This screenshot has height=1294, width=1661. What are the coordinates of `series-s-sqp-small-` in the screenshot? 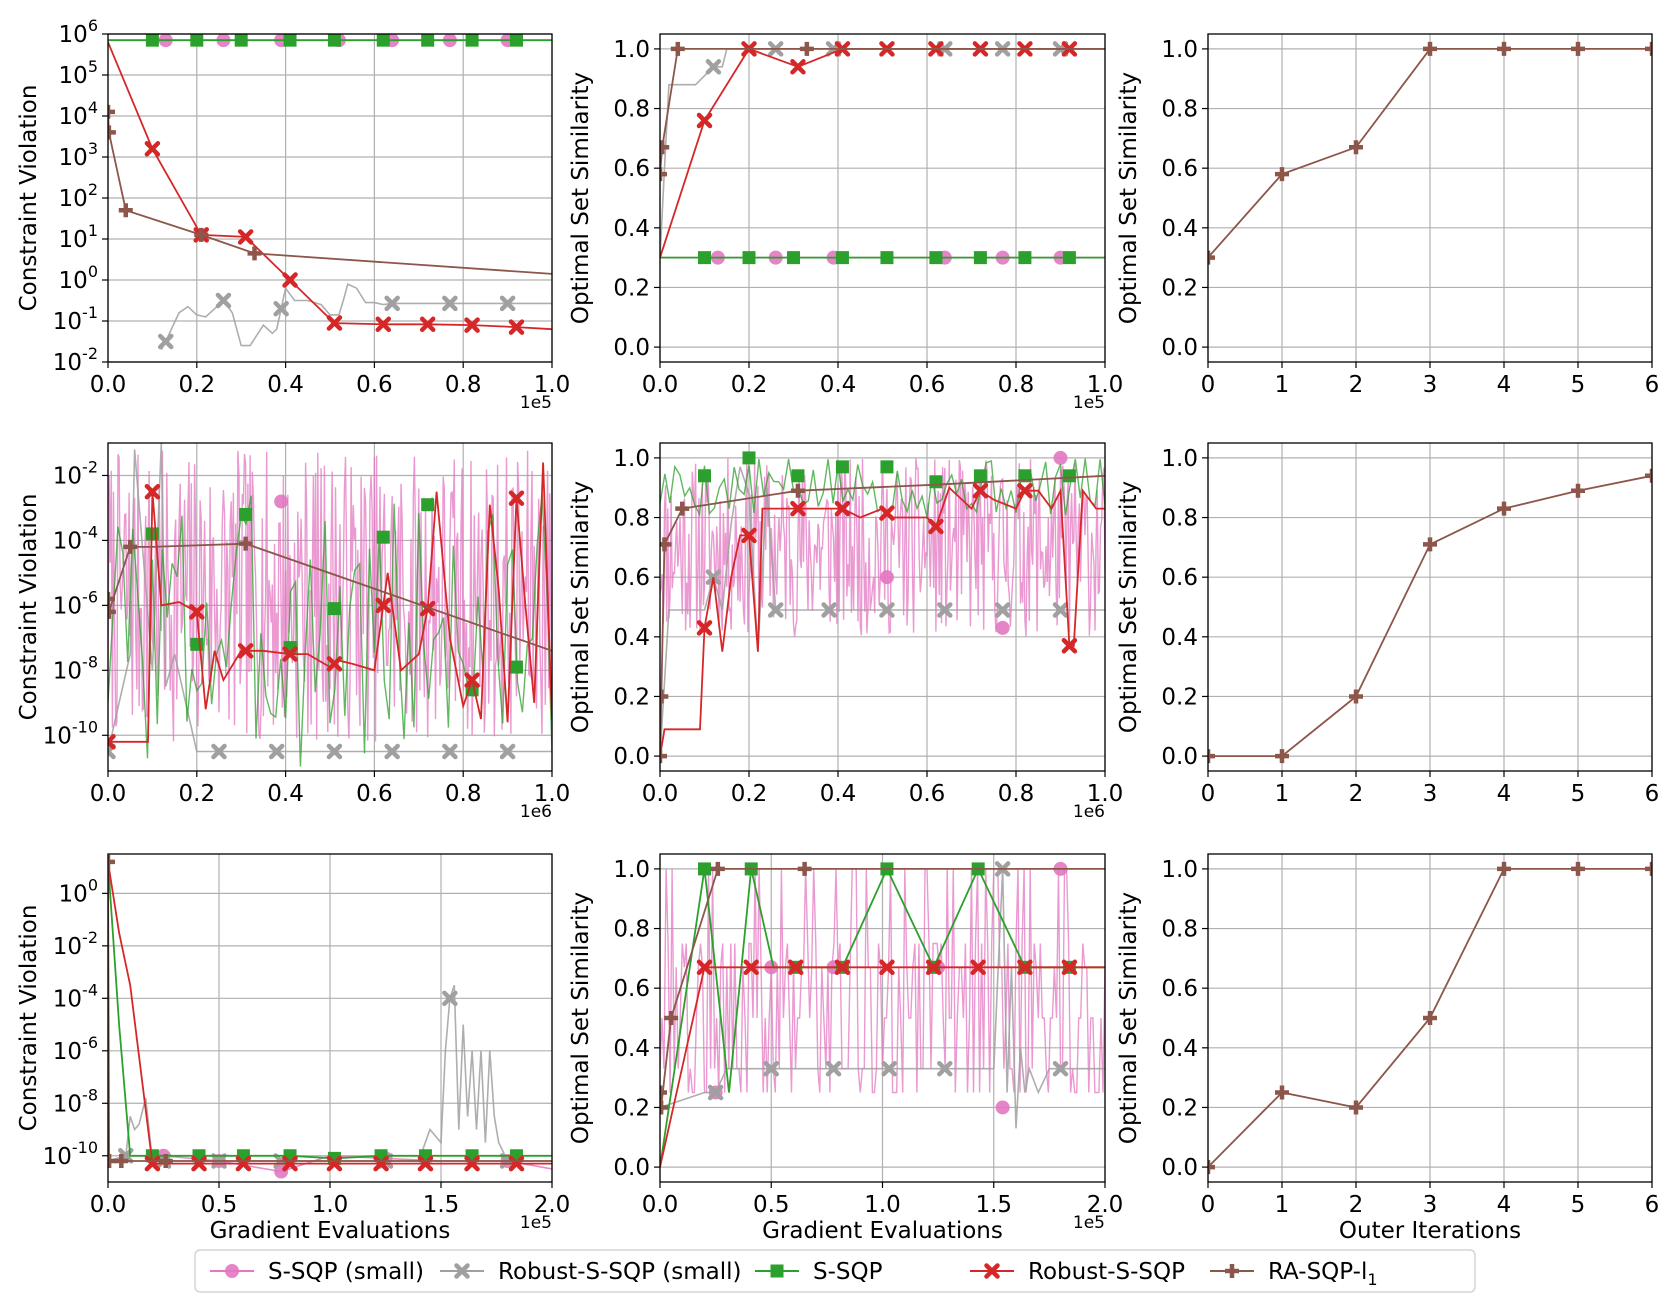 It's located at (330, 596).